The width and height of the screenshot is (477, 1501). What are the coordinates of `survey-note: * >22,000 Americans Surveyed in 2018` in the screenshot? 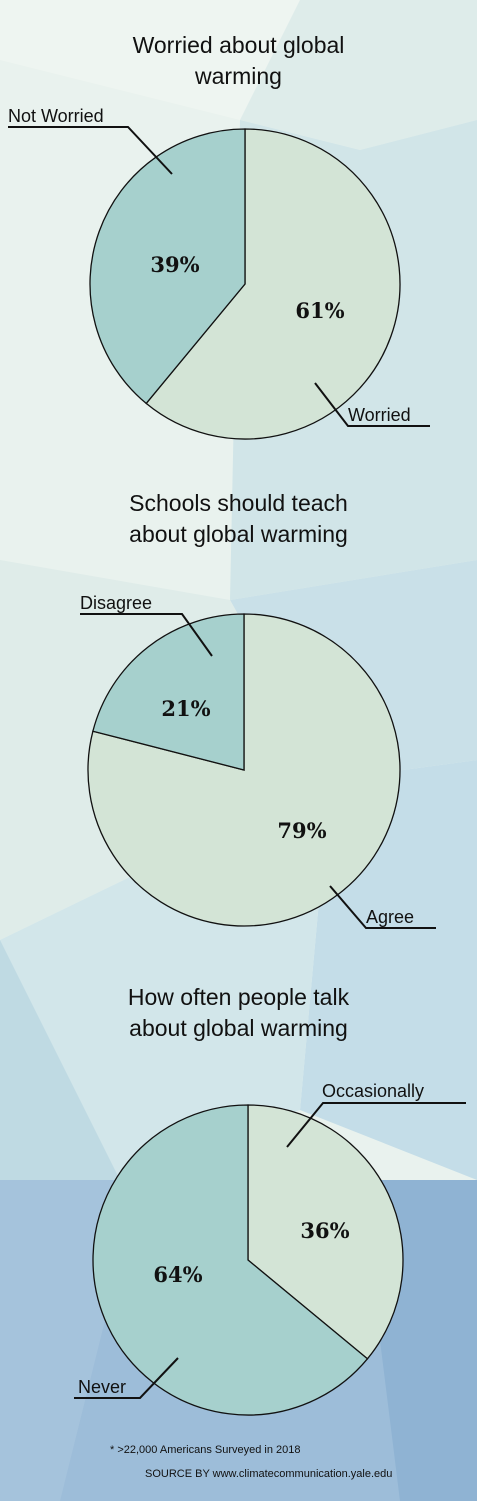 It's located at (205, 1450).